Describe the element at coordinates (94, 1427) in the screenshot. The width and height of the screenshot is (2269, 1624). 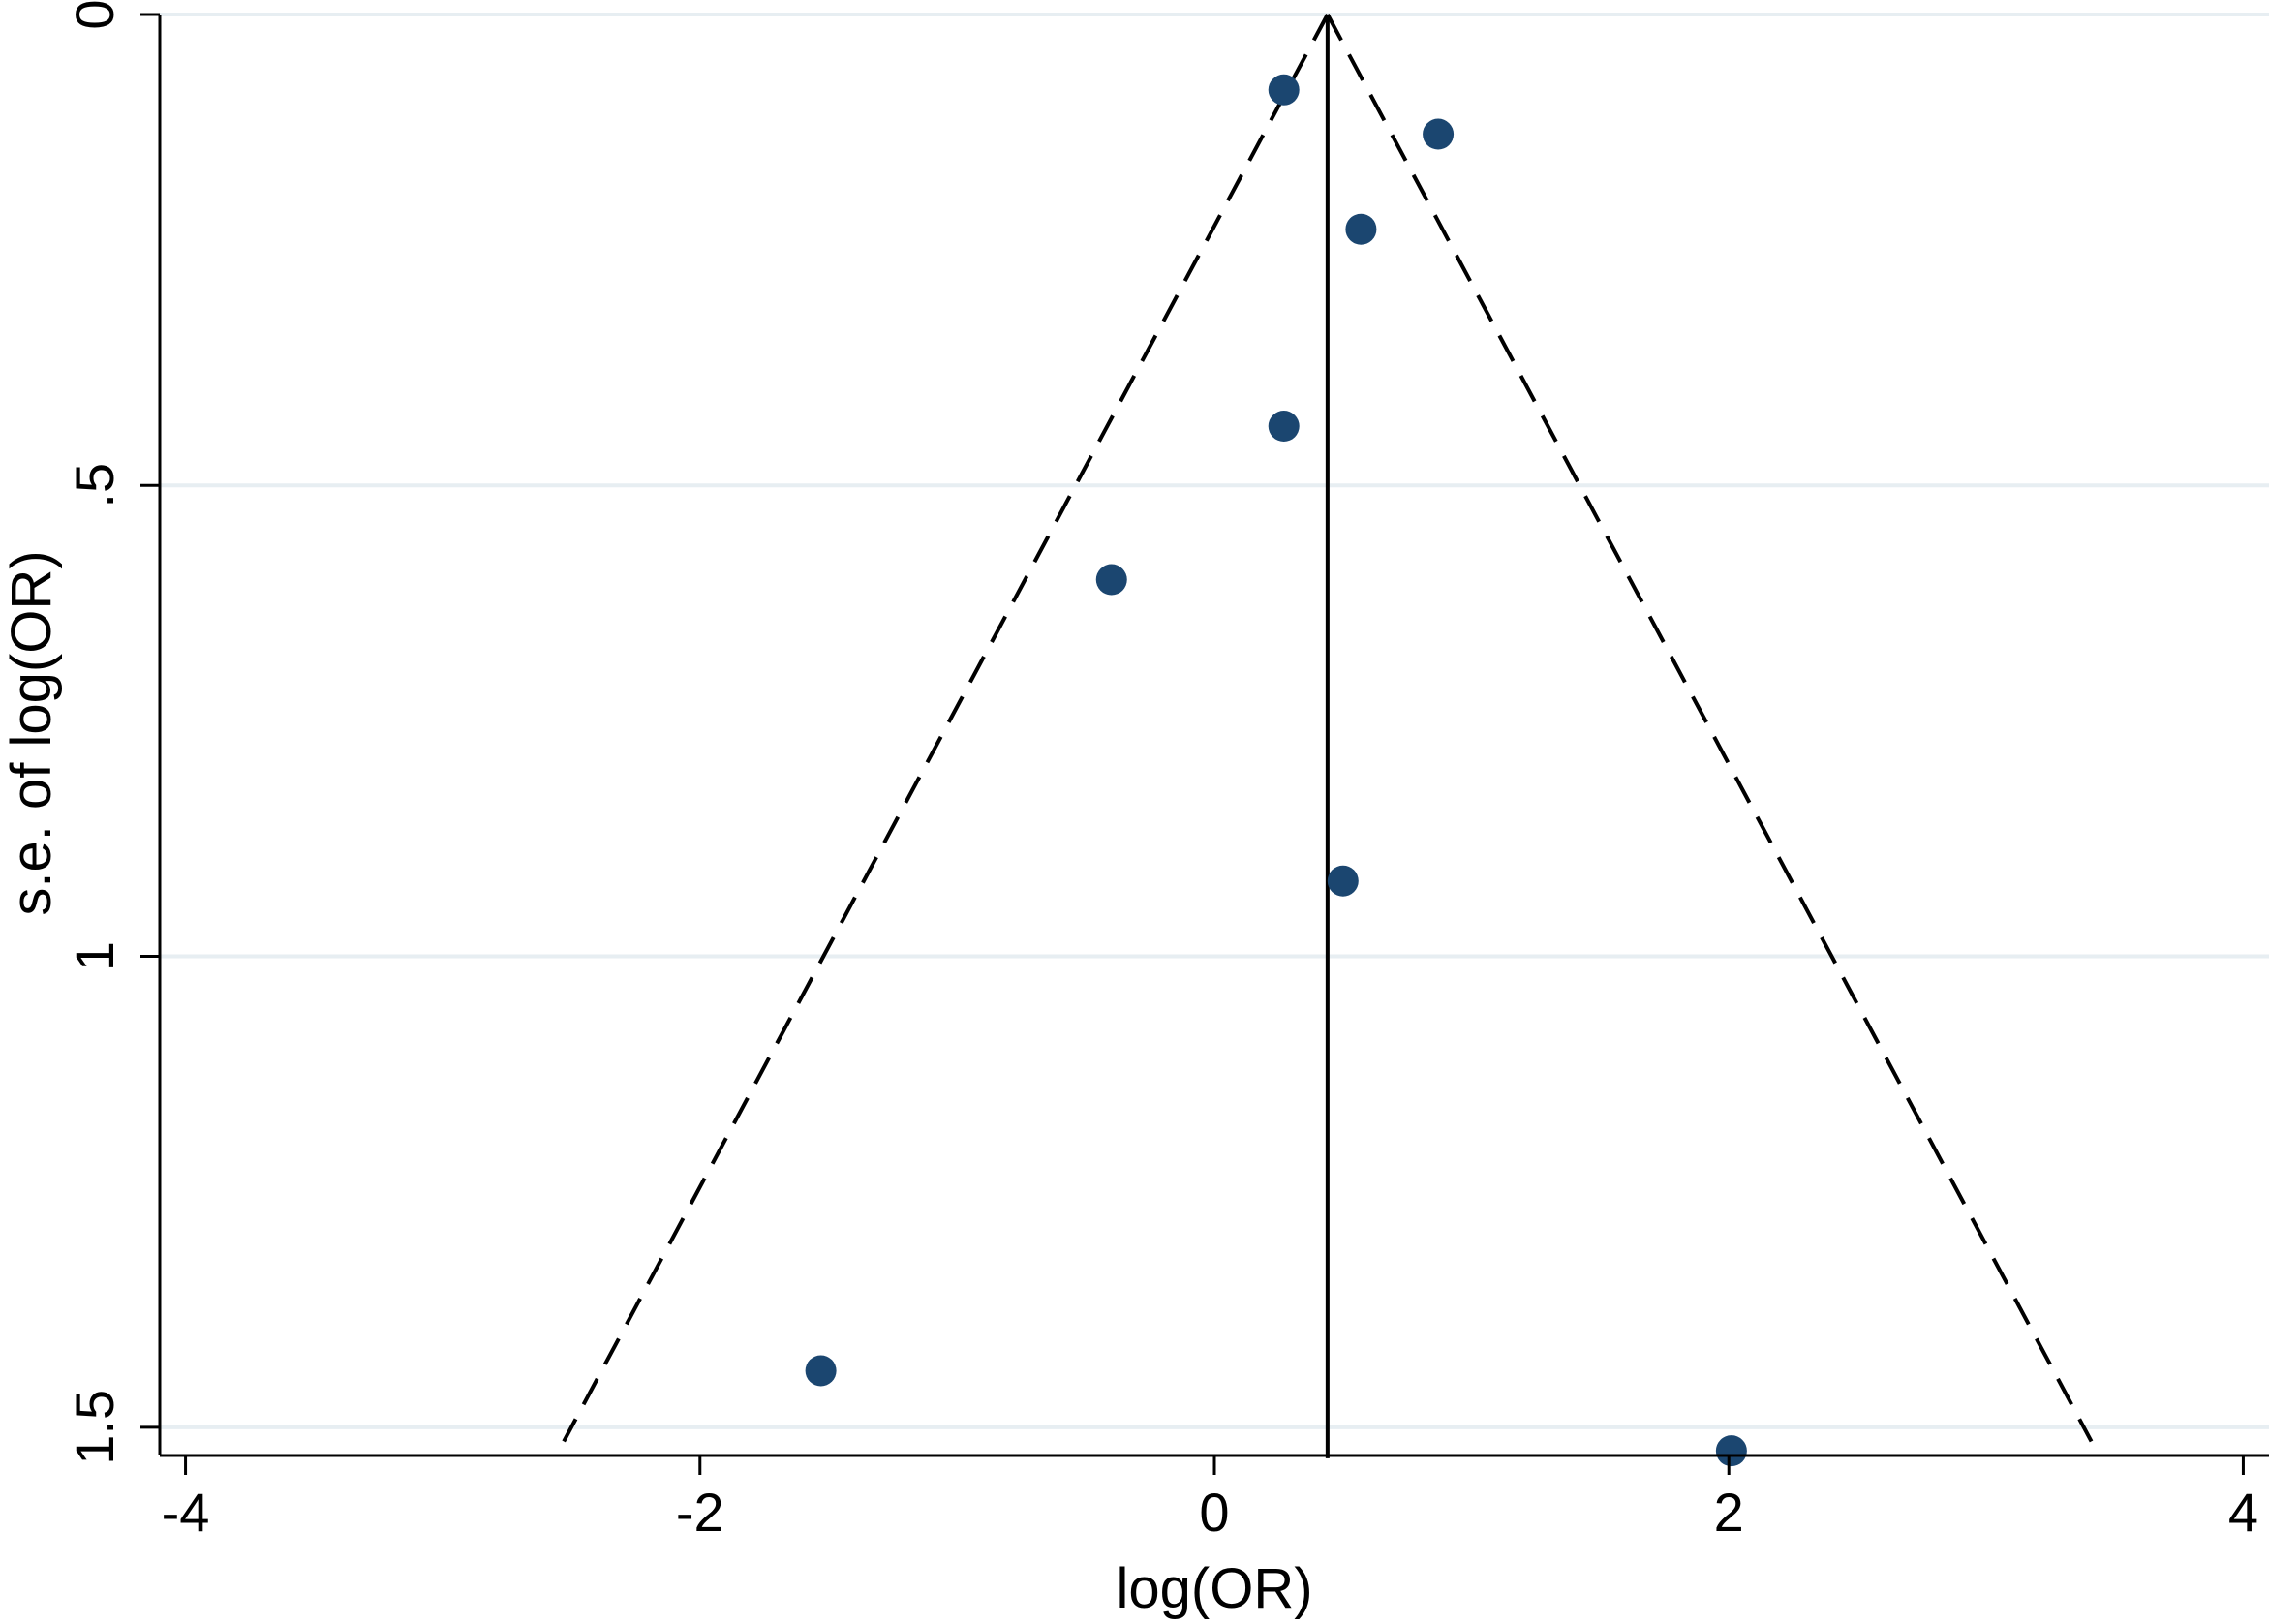
I see `y-tick-label-3: 1.5` at that location.